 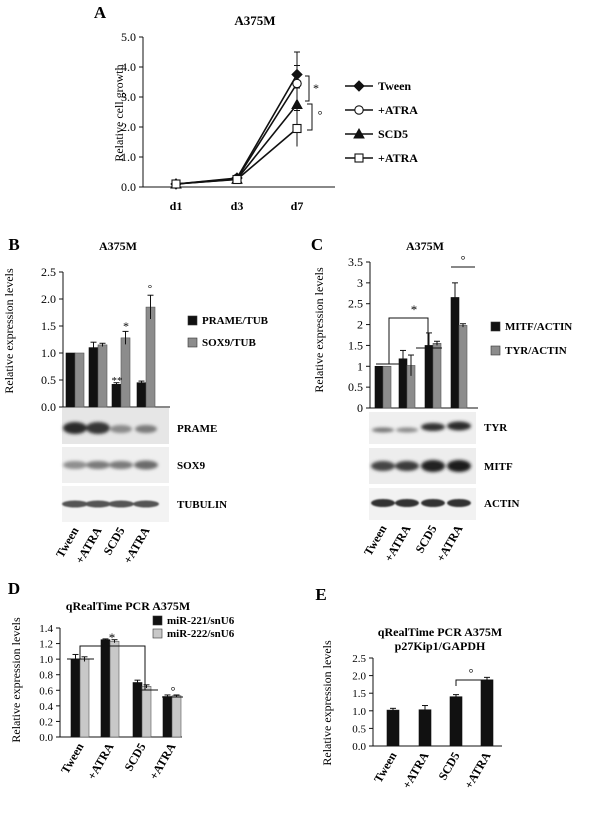 I want to click on x-tick-label: Tween, so click(x=72, y=758).